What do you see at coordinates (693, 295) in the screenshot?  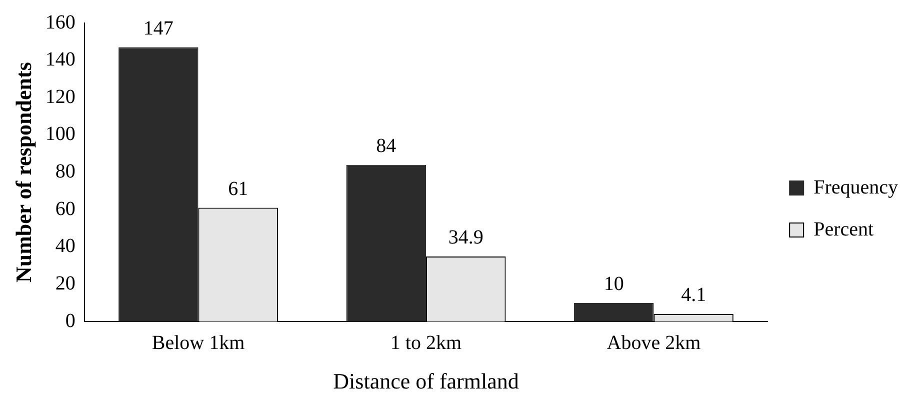 I see `data-label: 4.1` at bounding box center [693, 295].